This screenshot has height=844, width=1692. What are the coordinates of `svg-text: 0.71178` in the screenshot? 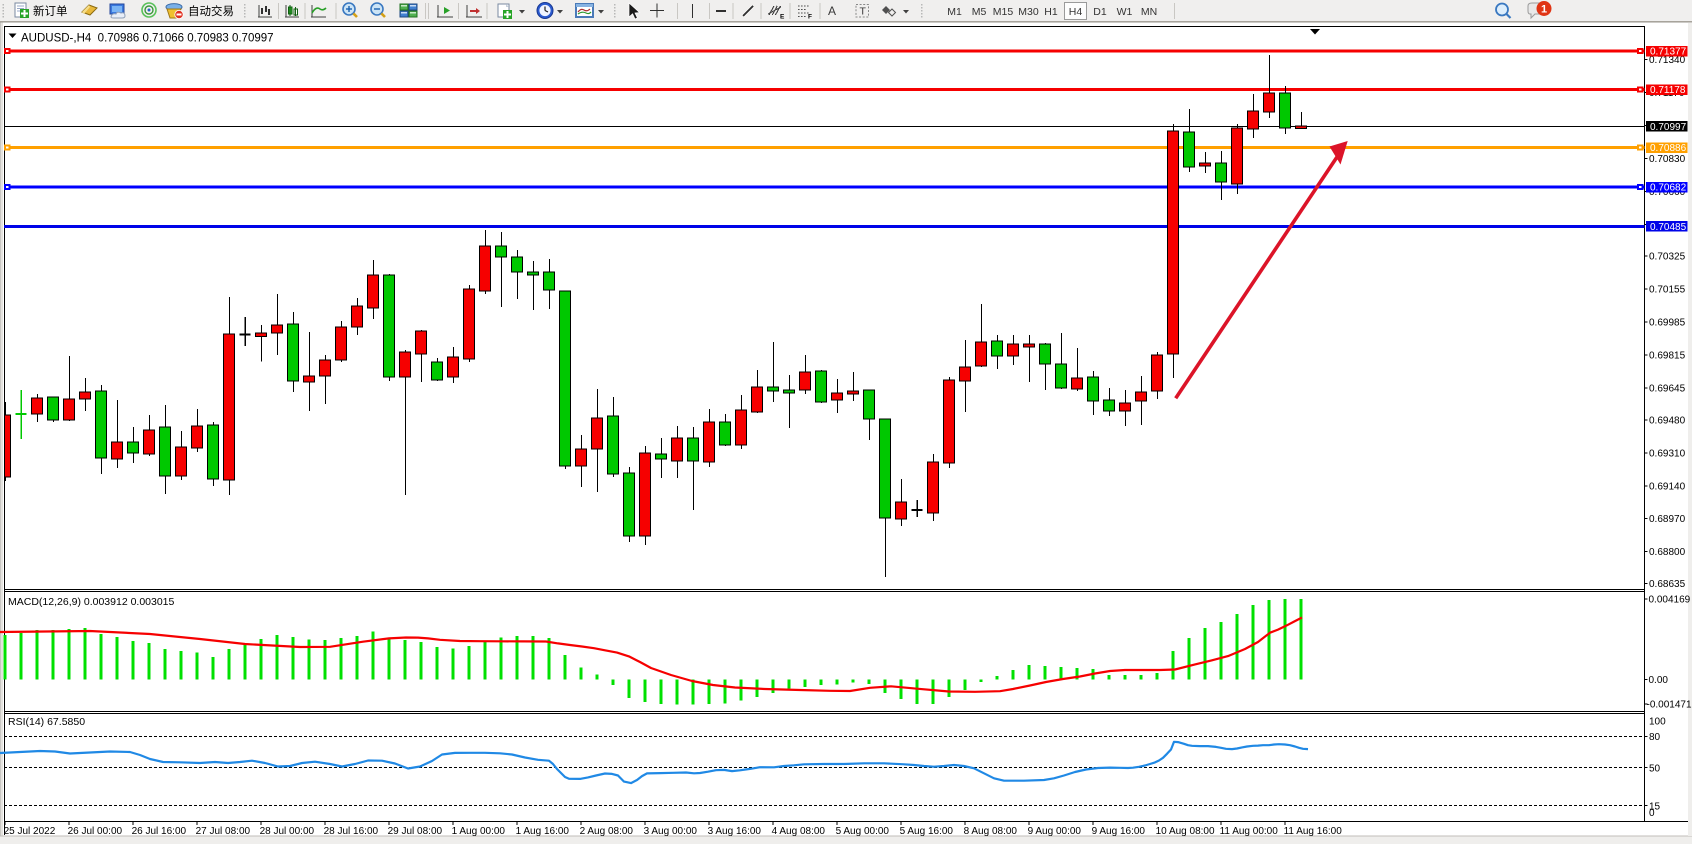 It's located at (1668, 90).